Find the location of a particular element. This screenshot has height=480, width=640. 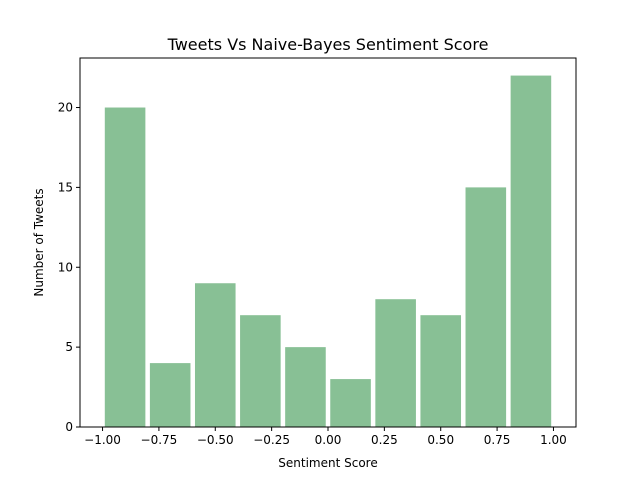

y-tick-label: 20 is located at coordinates (65, 108).